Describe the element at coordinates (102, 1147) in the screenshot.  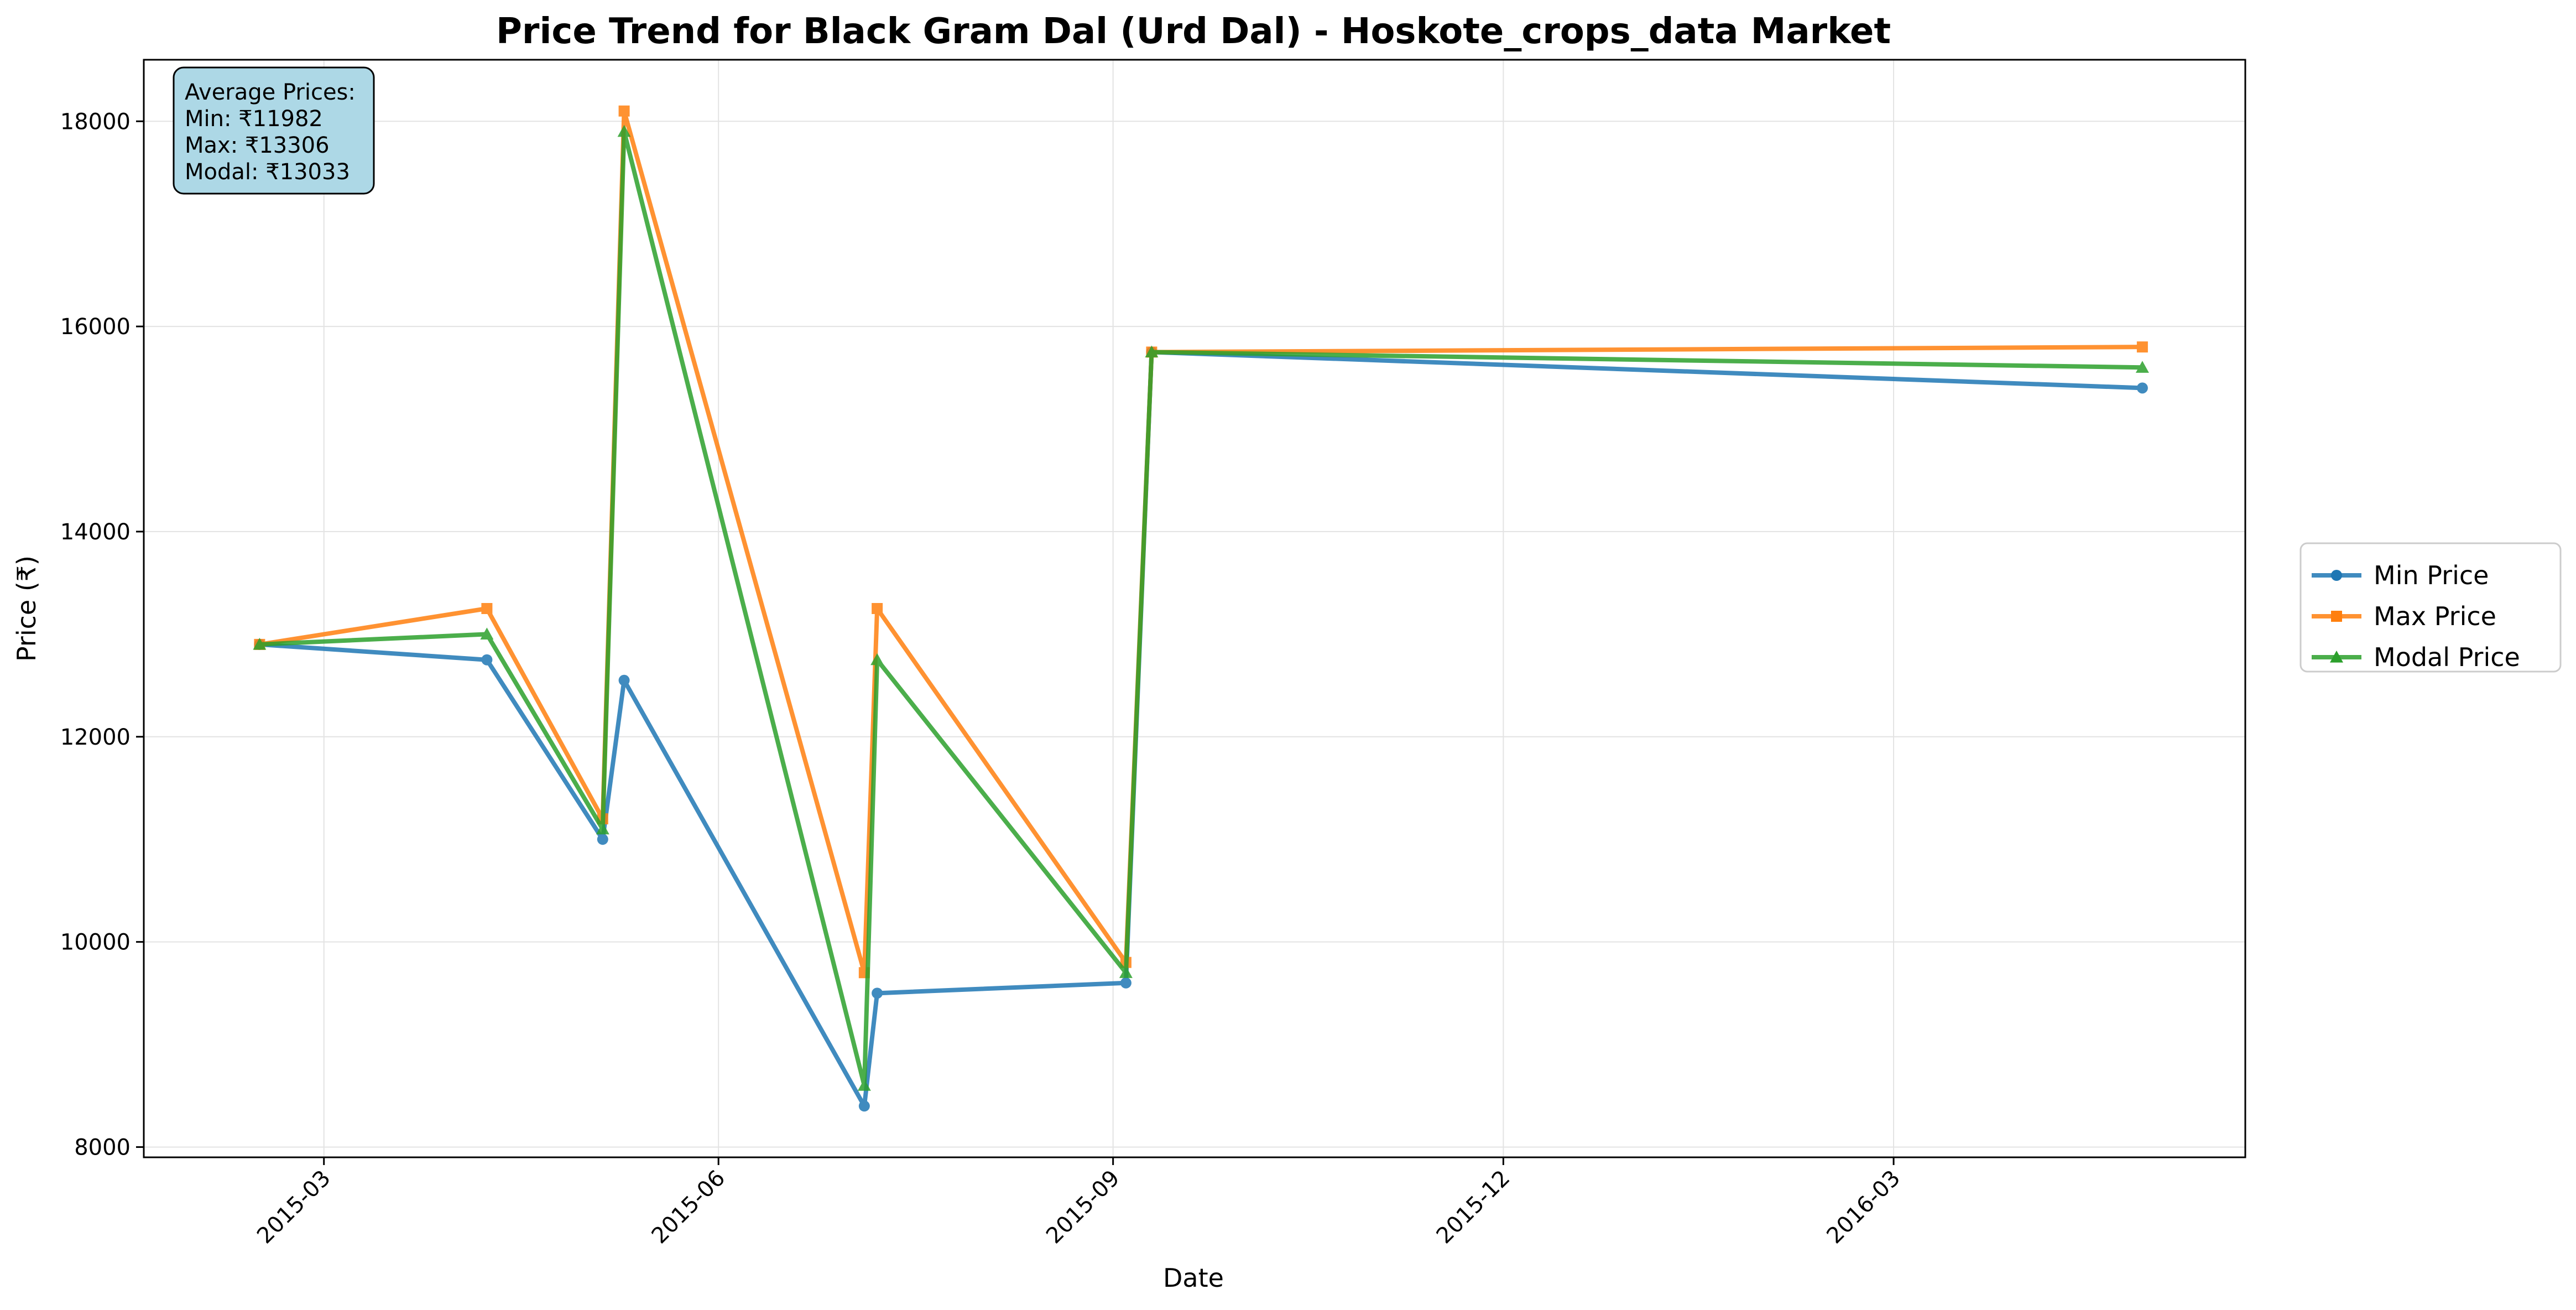
I see `y-tick-label: 8000` at that location.